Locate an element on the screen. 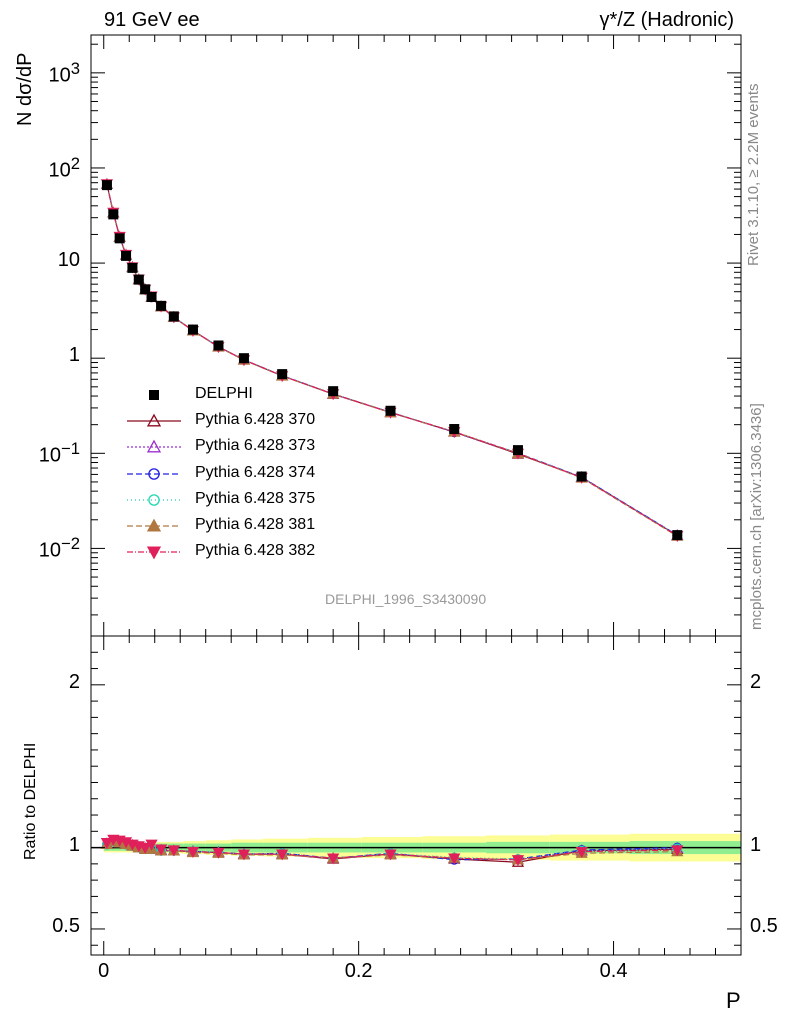  x-axis-label: P is located at coordinates (733, 1000).